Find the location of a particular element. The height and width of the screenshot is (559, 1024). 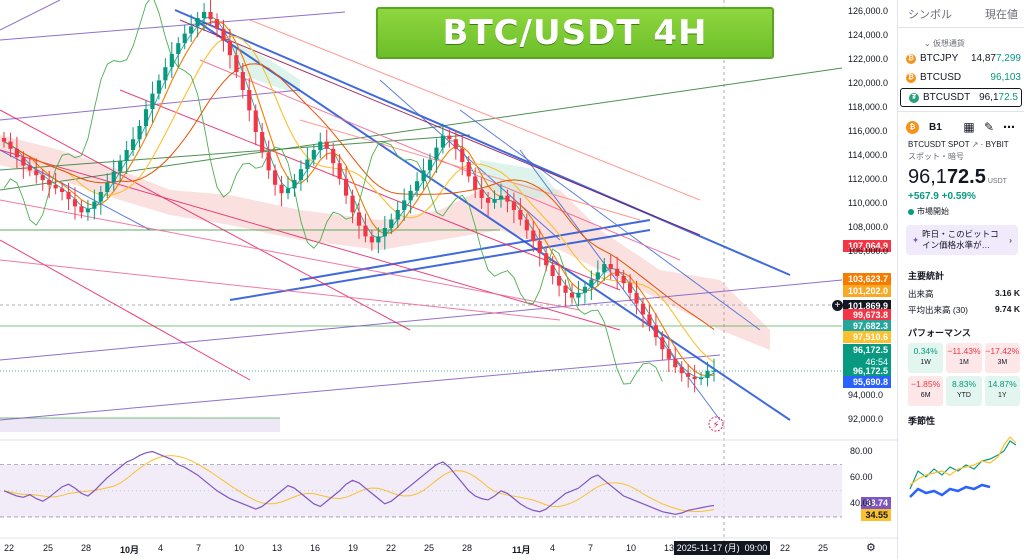

symbol-column-header: シンボル is located at coordinates (930, 14).